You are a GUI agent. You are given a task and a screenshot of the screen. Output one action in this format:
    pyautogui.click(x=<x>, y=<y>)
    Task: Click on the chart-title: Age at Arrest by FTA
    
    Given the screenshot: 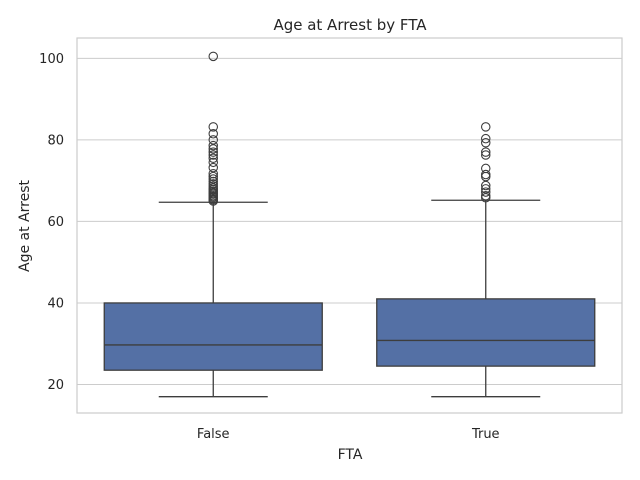 What is the action you would take?
    pyautogui.click(x=350, y=25)
    